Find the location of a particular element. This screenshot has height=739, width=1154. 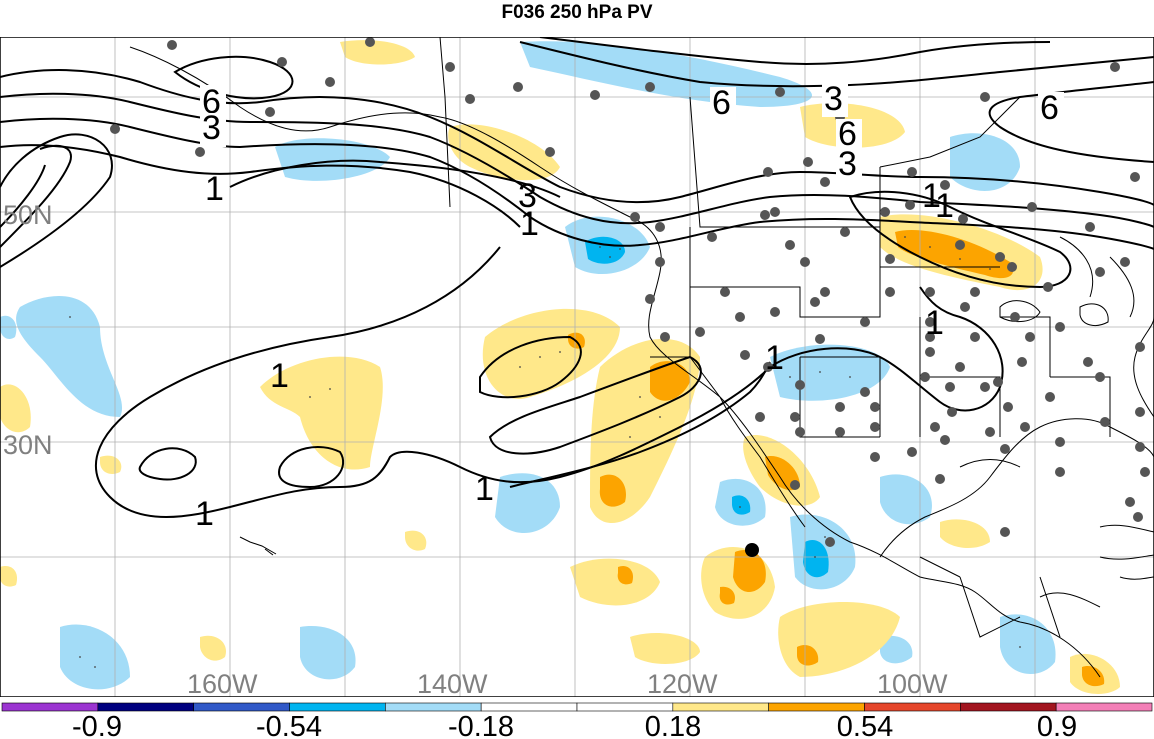

colorbar-label: 0.54 is located at coordinates (865, 725).